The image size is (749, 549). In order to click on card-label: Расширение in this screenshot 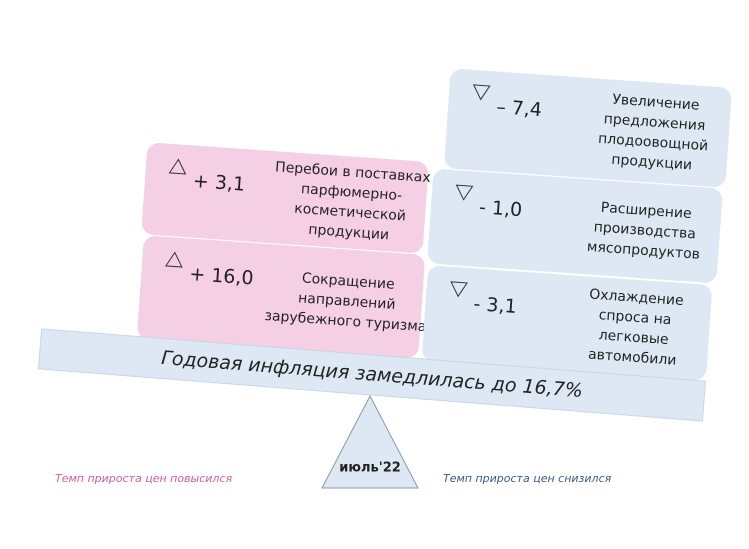, I will do `click(646, 211)`.